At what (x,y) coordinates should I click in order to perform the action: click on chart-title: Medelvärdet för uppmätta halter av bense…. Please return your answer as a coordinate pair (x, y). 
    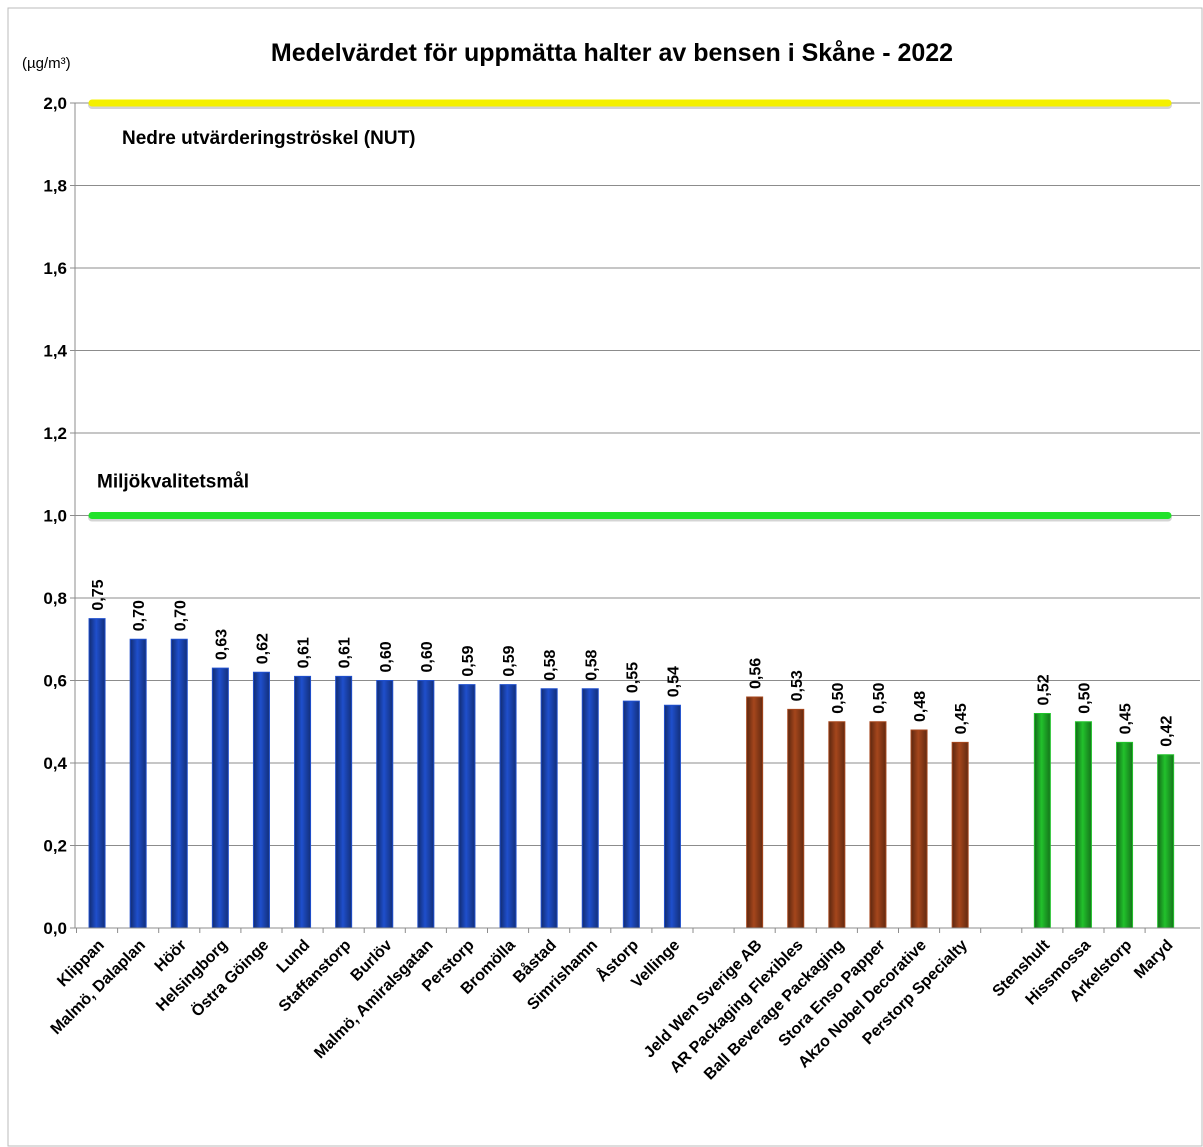
    Looking at the image, I should click on (612, 53).